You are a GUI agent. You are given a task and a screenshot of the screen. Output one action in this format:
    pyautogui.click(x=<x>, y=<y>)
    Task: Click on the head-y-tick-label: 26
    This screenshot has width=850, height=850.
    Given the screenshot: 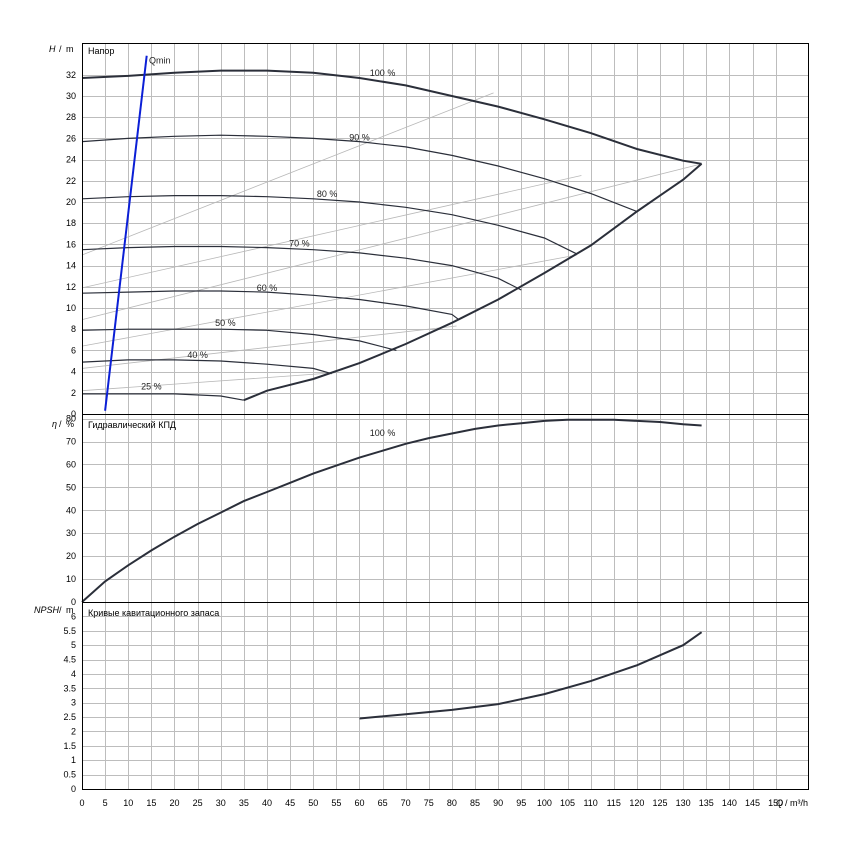 What is the action you would take?
    pyautogui.click(x=71, y=138)
    